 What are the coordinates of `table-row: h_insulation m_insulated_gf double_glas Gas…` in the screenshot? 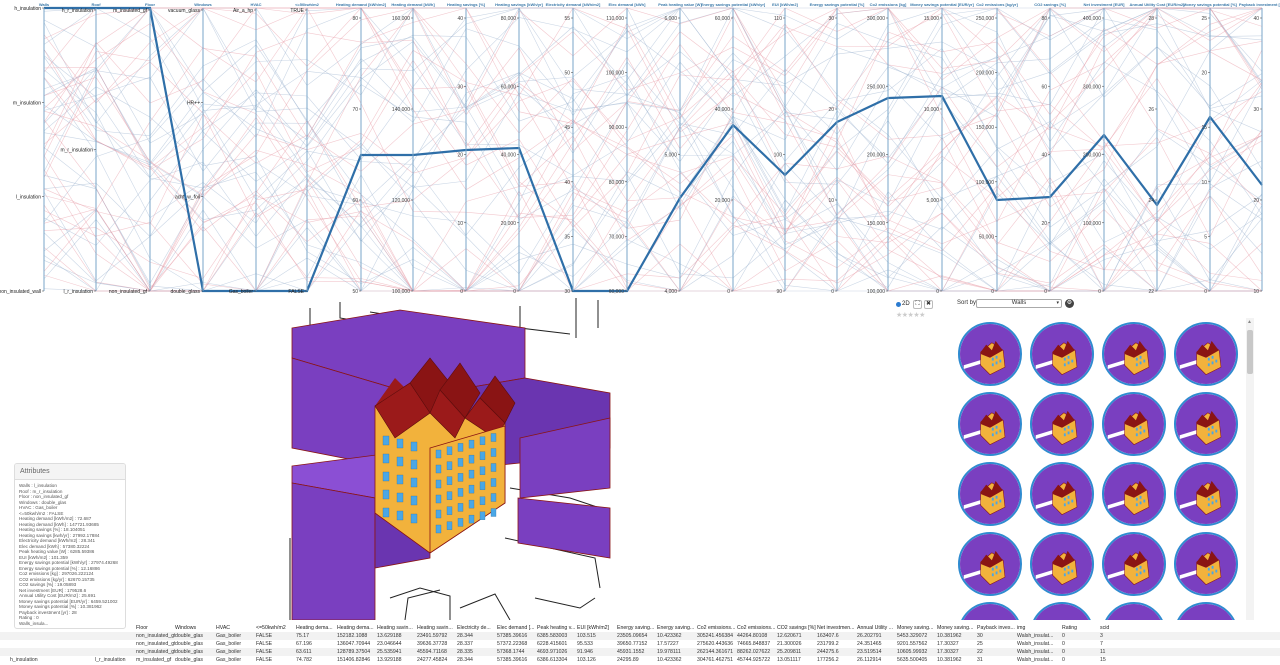 It's located at (640, 660).